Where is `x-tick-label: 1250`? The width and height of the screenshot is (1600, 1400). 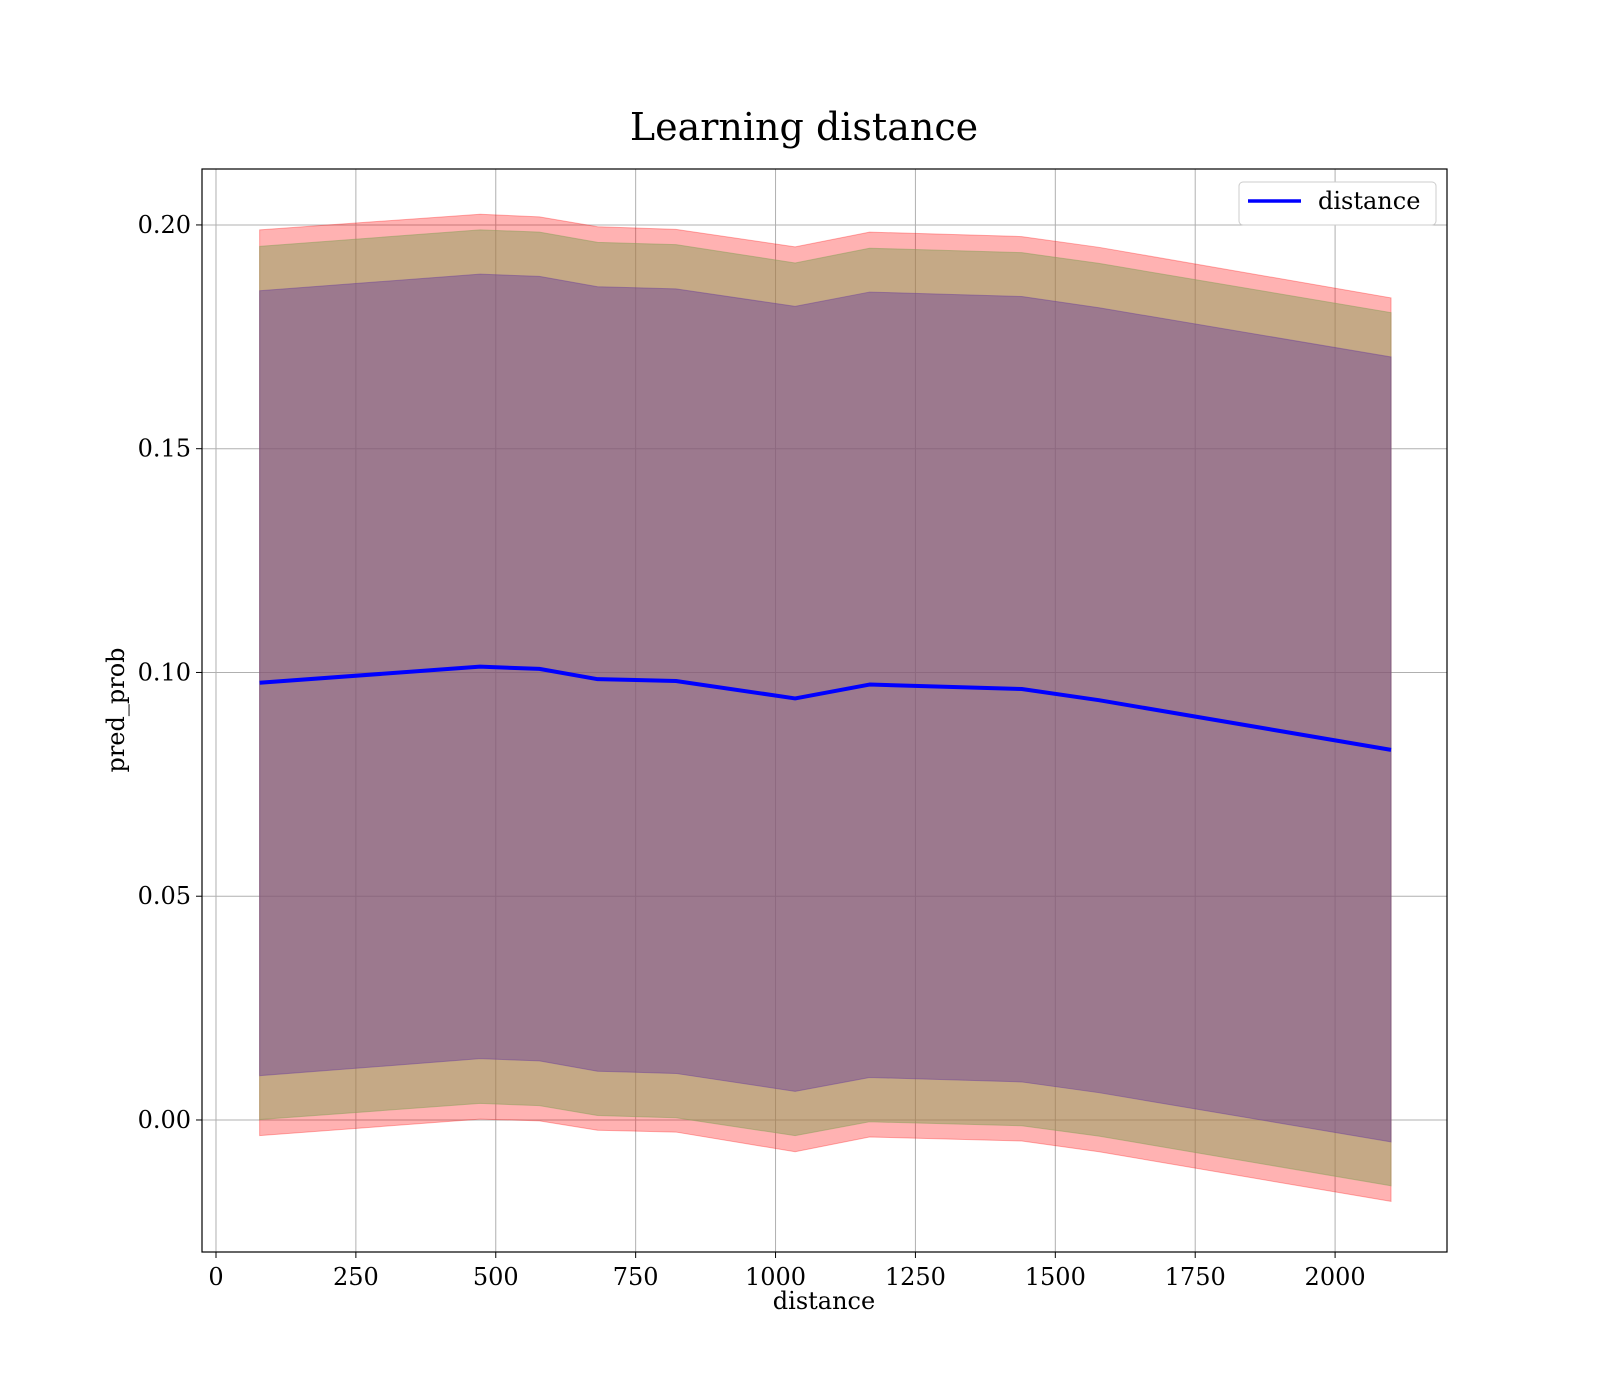
x-tick-label: 1250 is located at coordinates (915, 1277).